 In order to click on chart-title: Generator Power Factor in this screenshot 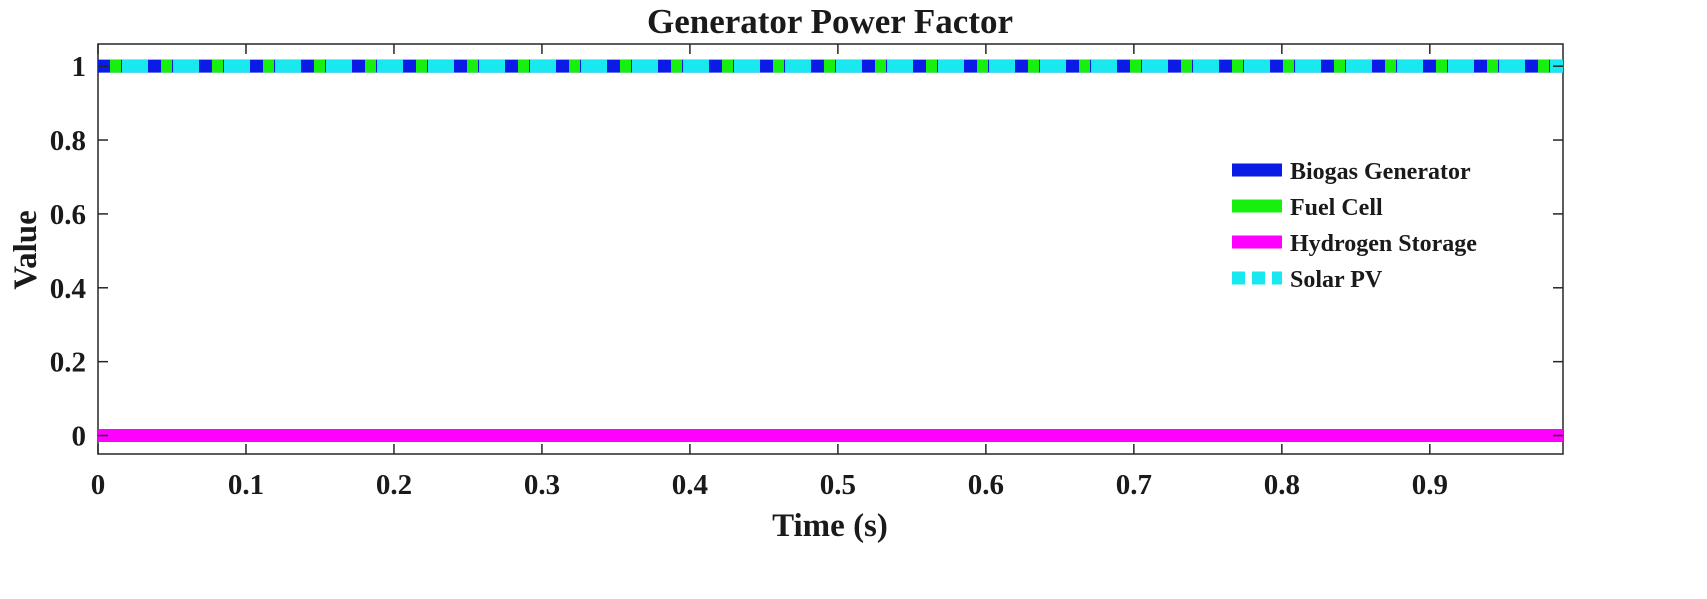, I will do `click(830, 21)`.